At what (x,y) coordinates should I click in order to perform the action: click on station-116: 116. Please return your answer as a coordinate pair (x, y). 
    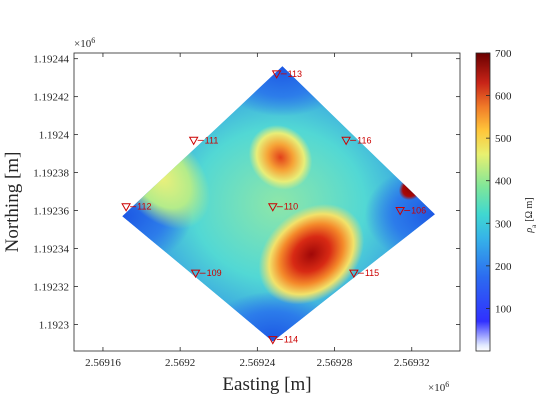
    Looking at the image, I should click on (356, 140).